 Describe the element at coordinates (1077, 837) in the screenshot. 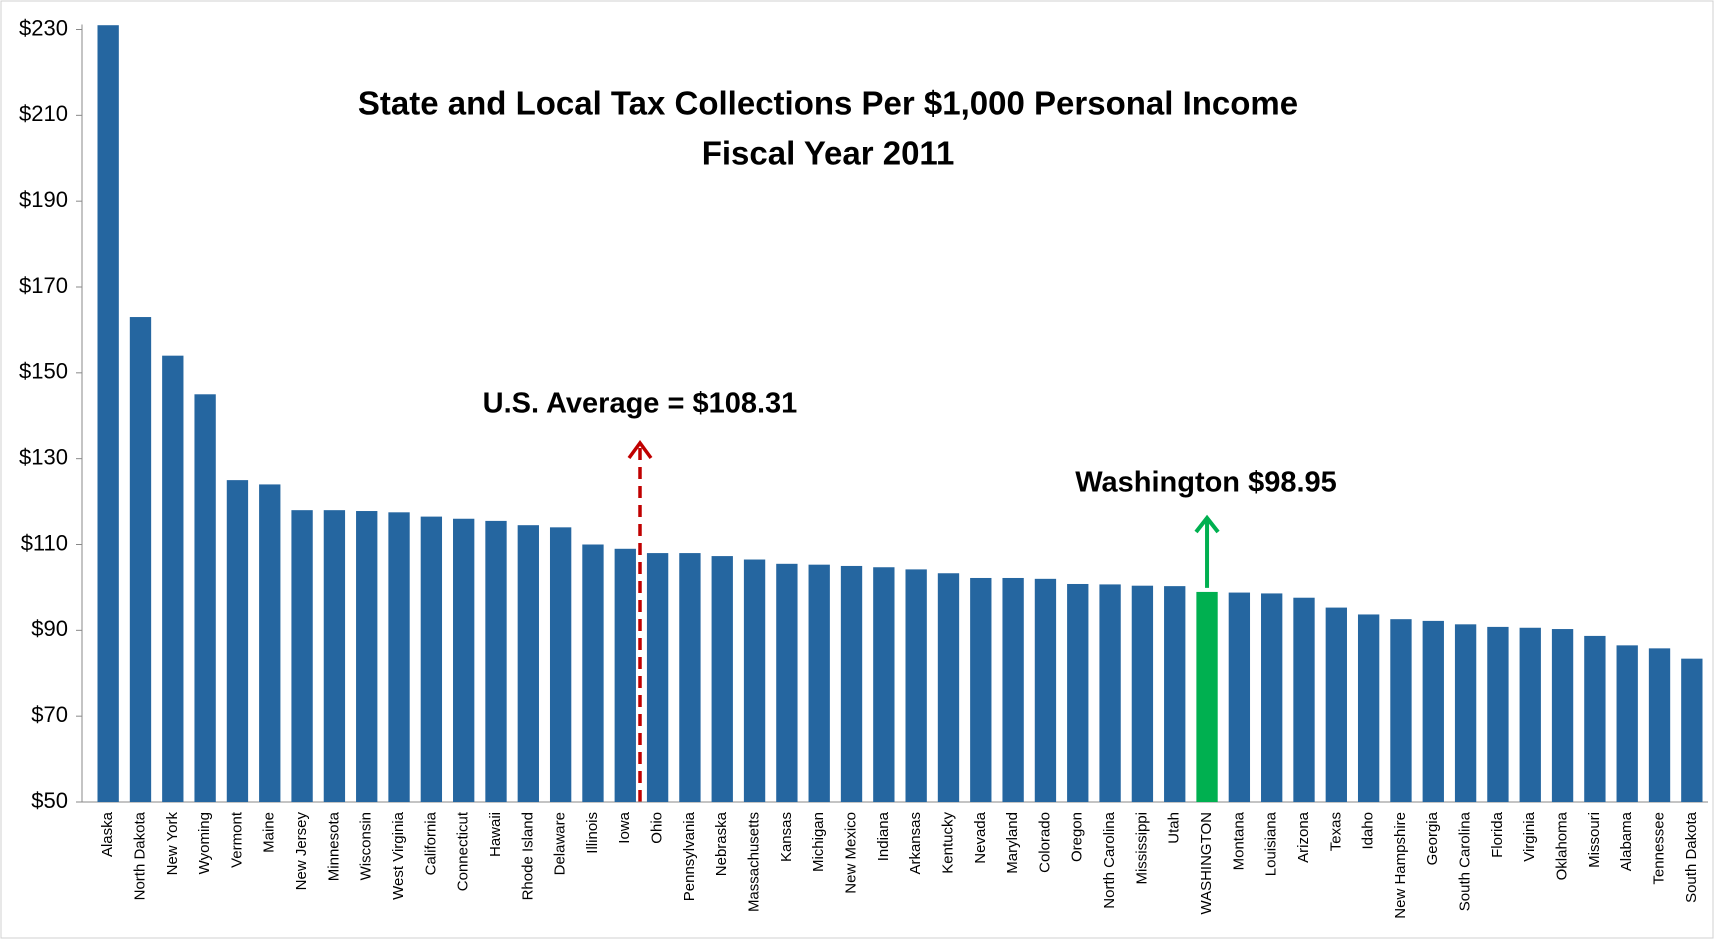

I see `x-tick-label: Oregon` at that location.